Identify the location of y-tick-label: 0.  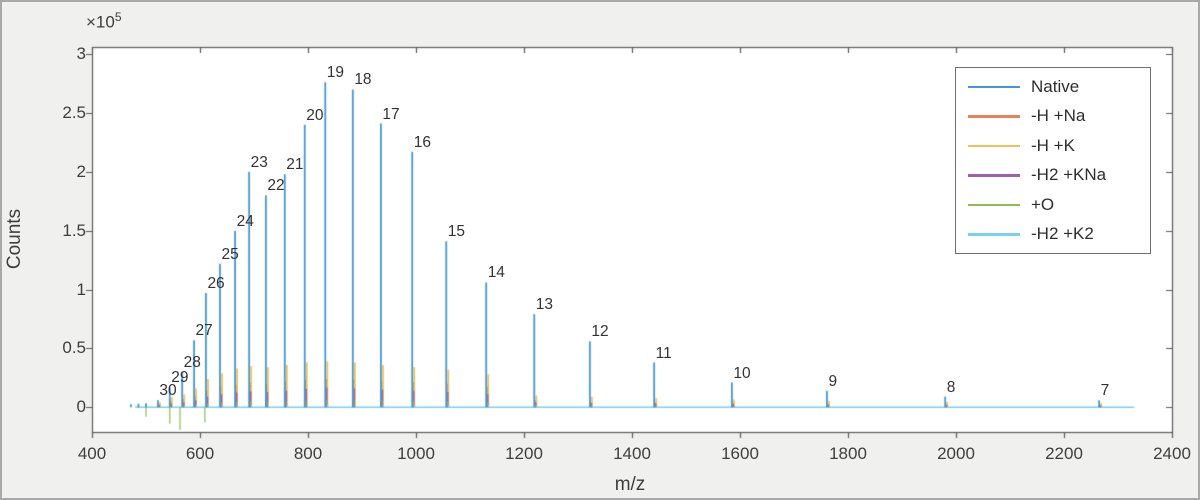
(81, 407).